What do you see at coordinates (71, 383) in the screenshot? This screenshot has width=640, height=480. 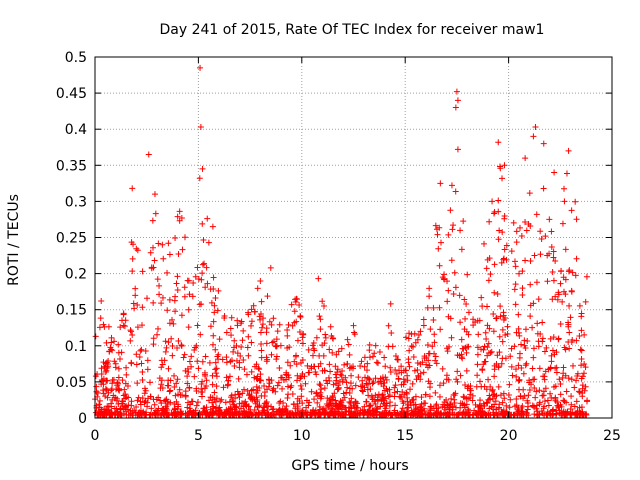 I see `y-tick-label: 0.05` at bounding box center [71, 383].